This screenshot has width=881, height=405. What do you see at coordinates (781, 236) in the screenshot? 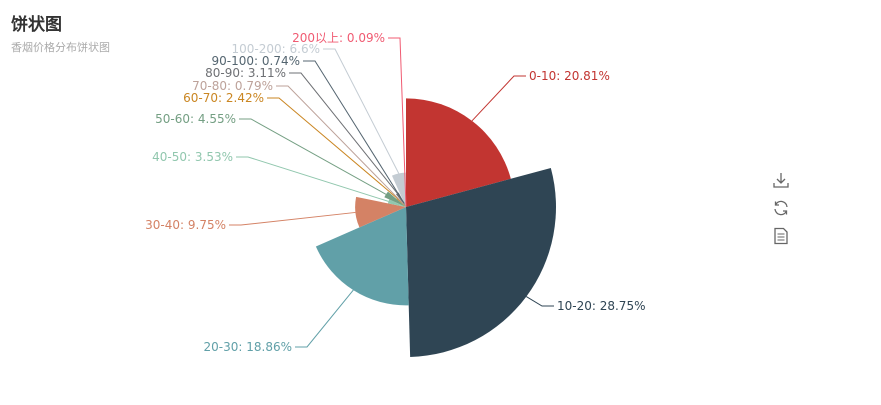
I see `data-view-icon` at bounding box center [781, 236].